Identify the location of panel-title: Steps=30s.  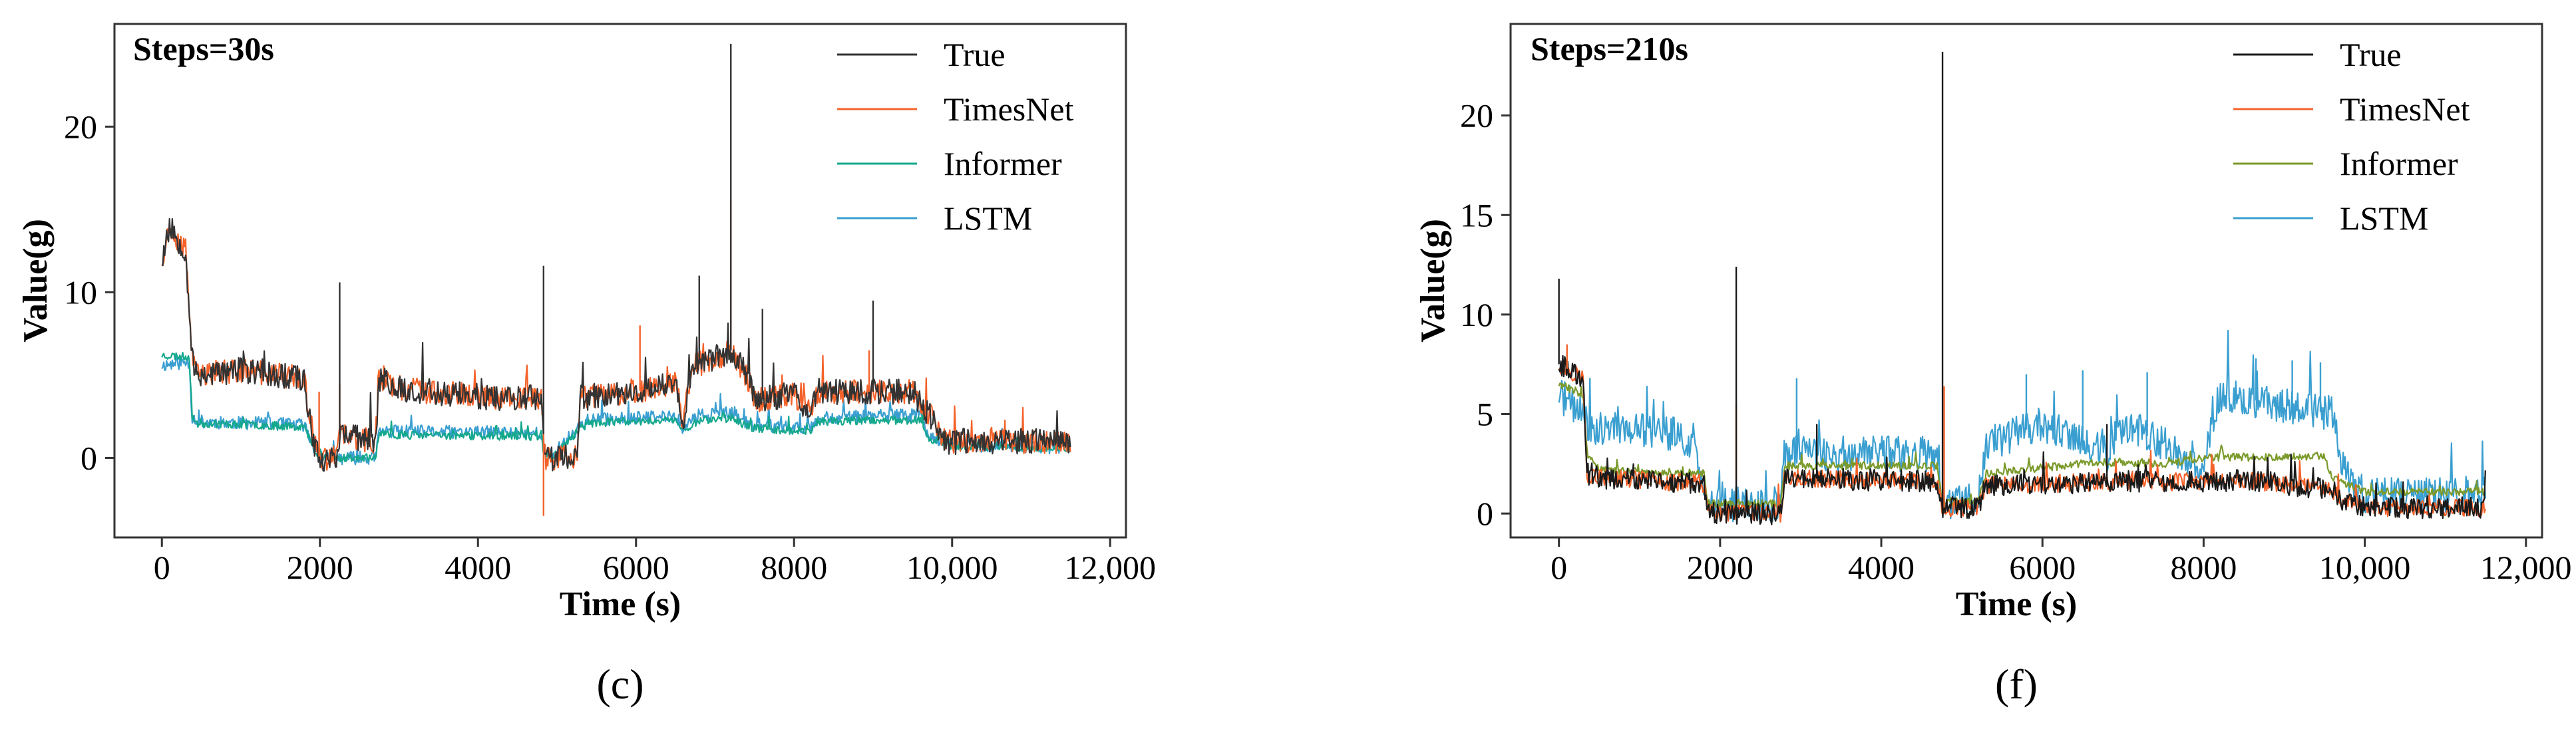
(204, 48).